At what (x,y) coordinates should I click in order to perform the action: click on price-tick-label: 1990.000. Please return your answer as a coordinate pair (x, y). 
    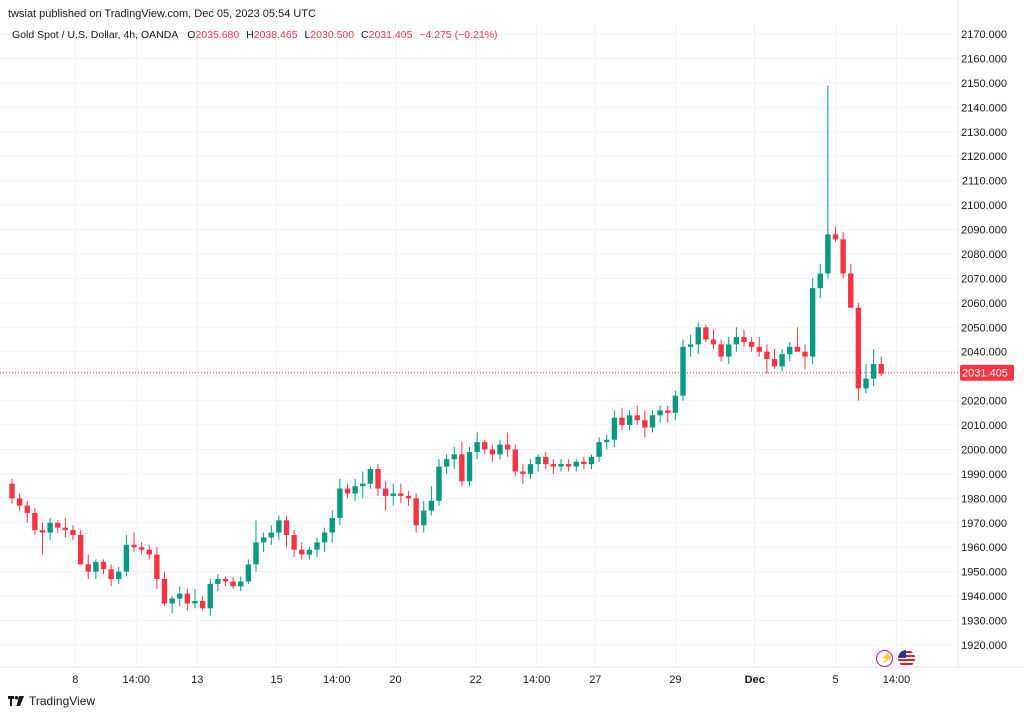
    Looking at the image, I should click on (984, 475).